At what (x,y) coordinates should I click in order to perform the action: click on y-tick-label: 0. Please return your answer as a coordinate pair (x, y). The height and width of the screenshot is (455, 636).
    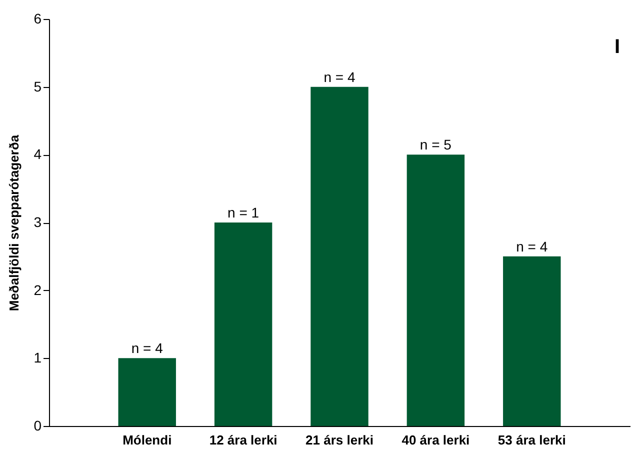
    Looking at the image, I should click on (38, 426).